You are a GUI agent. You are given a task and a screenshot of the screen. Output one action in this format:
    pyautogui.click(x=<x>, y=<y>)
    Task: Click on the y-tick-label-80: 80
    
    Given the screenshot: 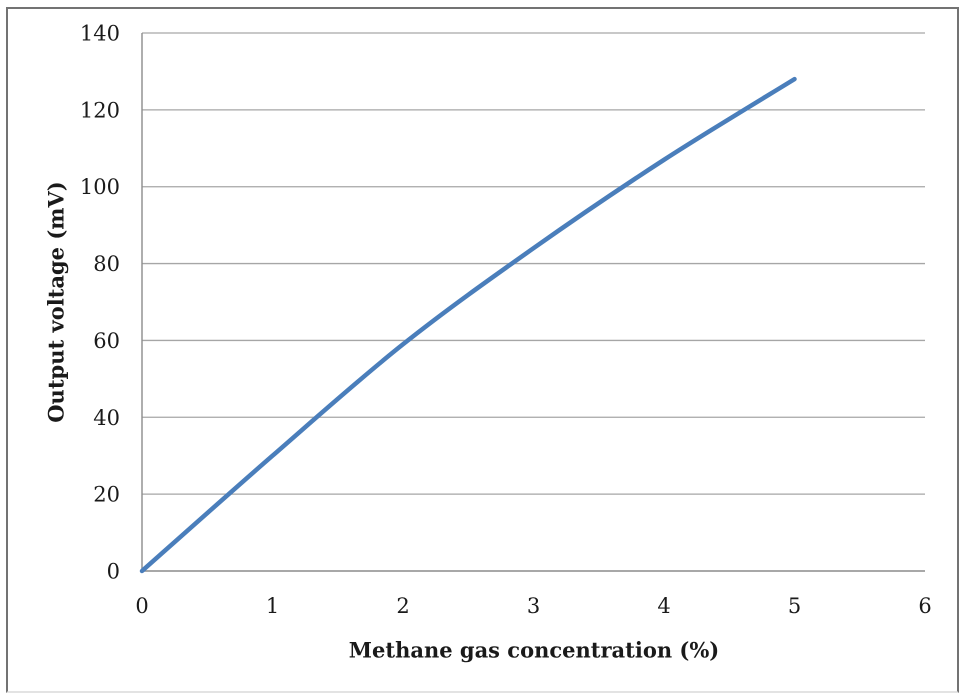 What is the action you would take?
    pyautogui.click(x=106, y=264)
    